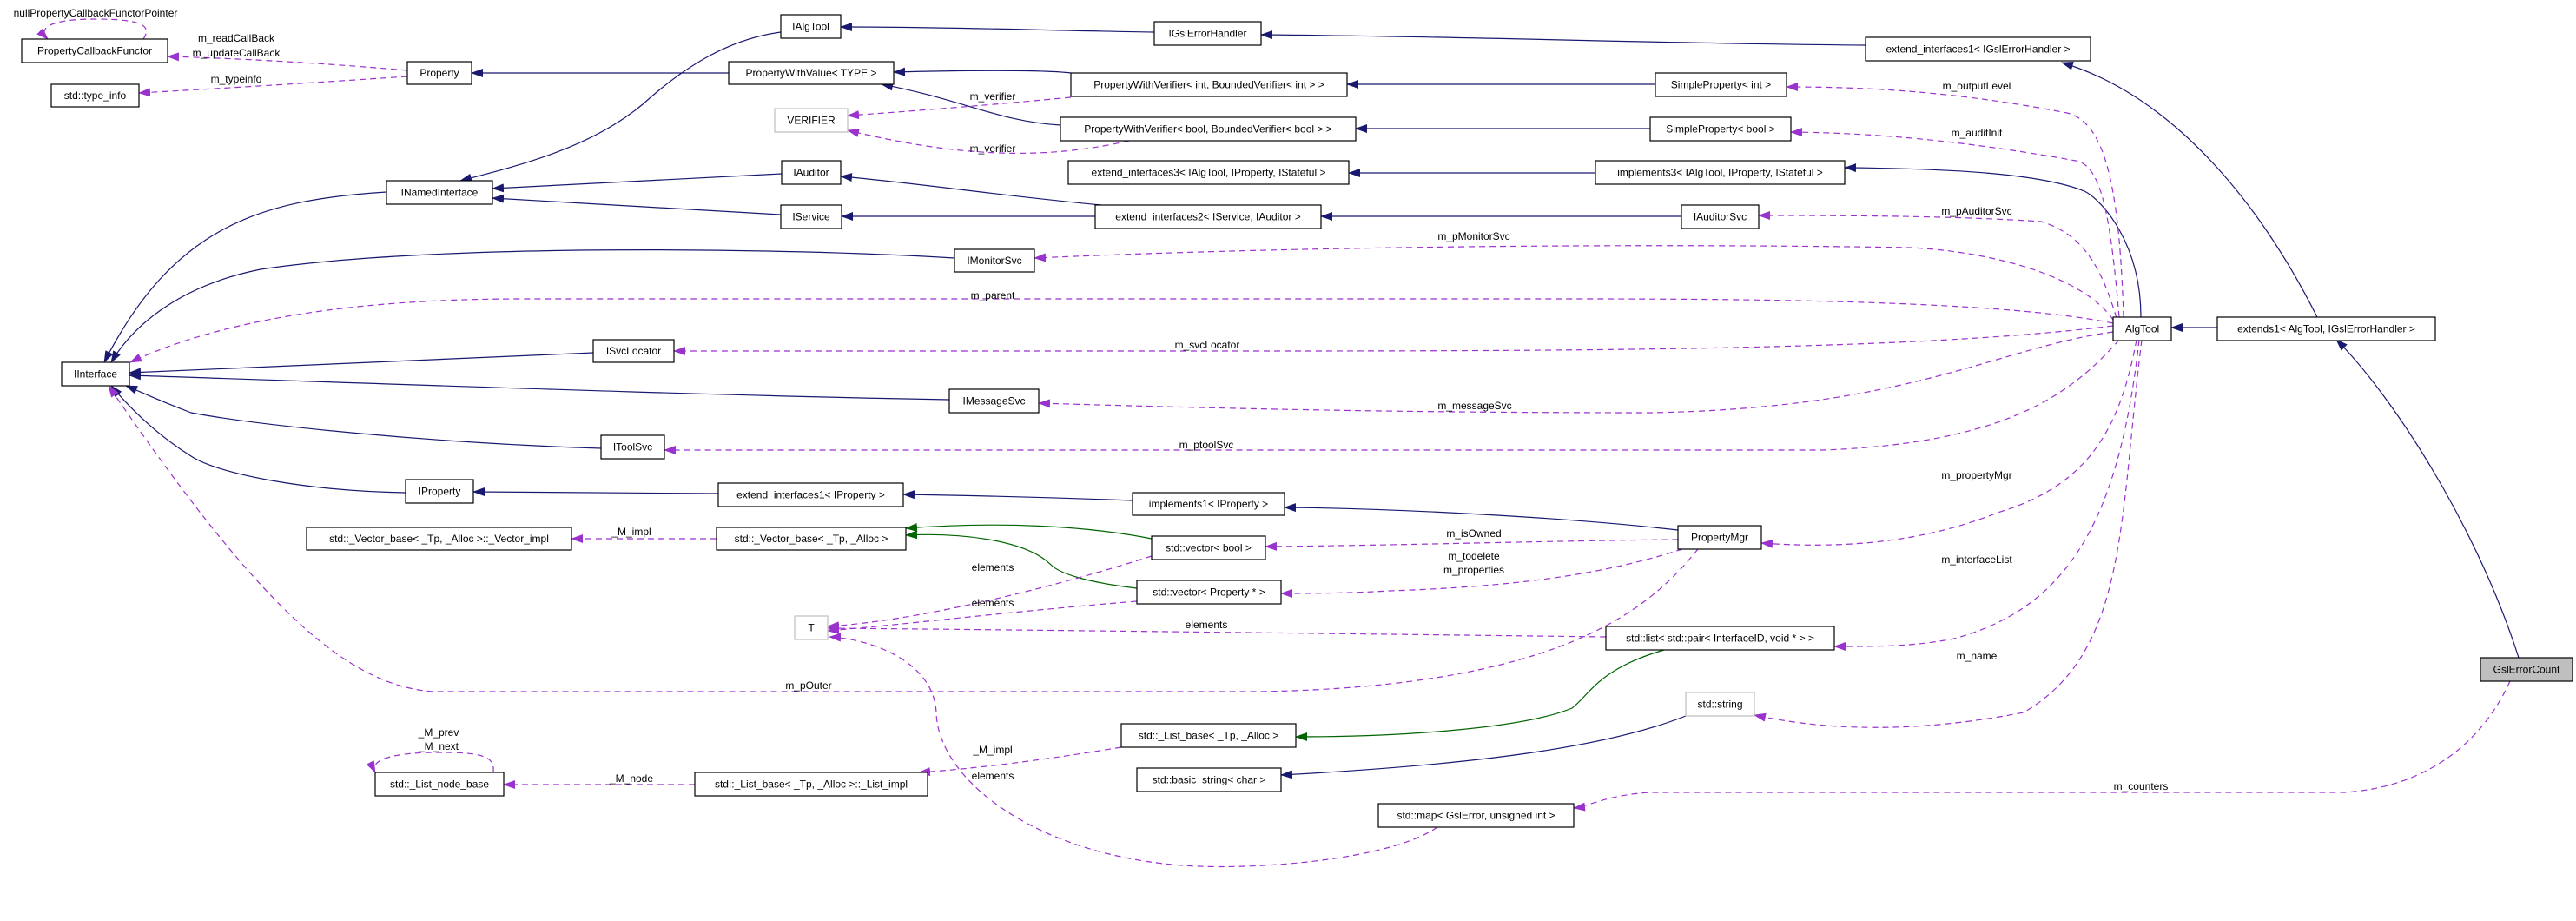 The image size is (2576, 921). I want to click on node-spint: SimpleProperty< int >, so click(1721, 84).